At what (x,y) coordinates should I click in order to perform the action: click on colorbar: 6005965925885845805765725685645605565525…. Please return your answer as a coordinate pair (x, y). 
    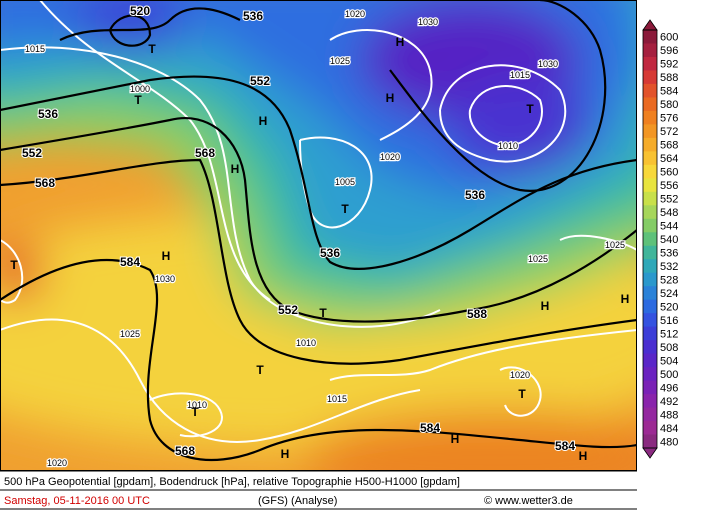
    Looking at the image, I should click on (660, 239).